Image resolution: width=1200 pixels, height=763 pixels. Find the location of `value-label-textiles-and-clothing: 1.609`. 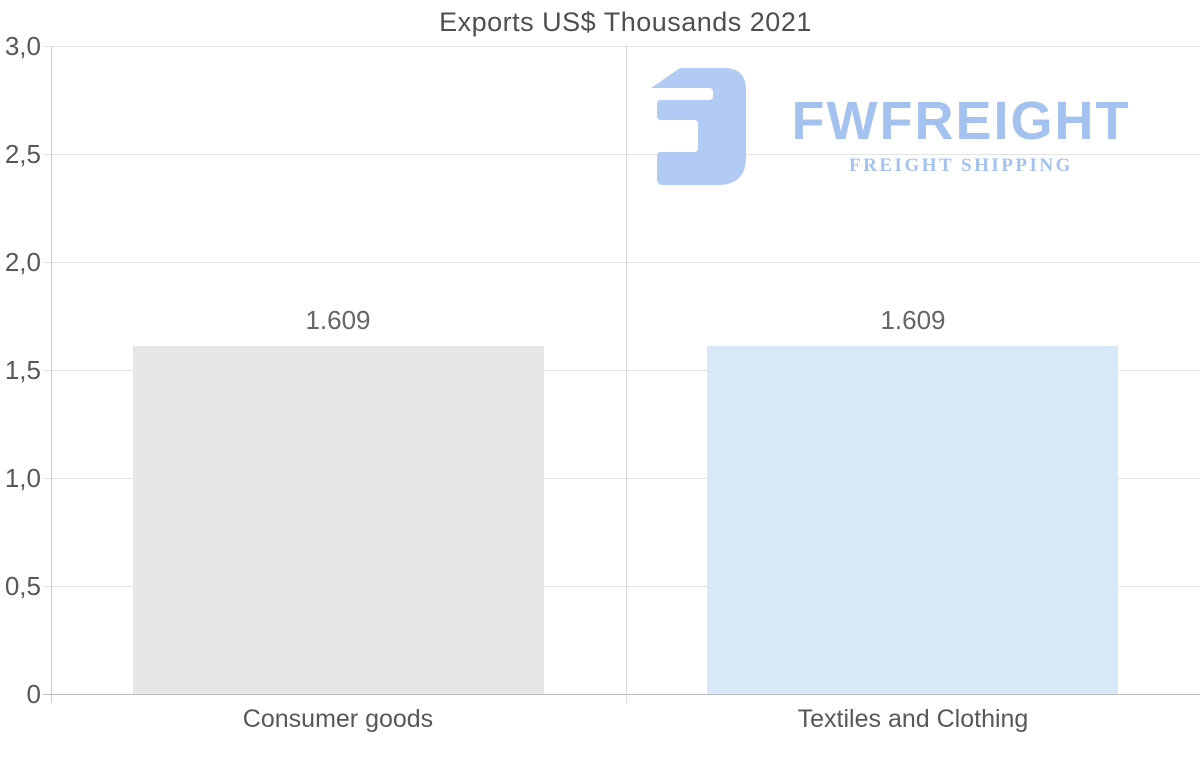

value-label-textiles-and-clothing: 1.609 is located at coordinates (913, 320).